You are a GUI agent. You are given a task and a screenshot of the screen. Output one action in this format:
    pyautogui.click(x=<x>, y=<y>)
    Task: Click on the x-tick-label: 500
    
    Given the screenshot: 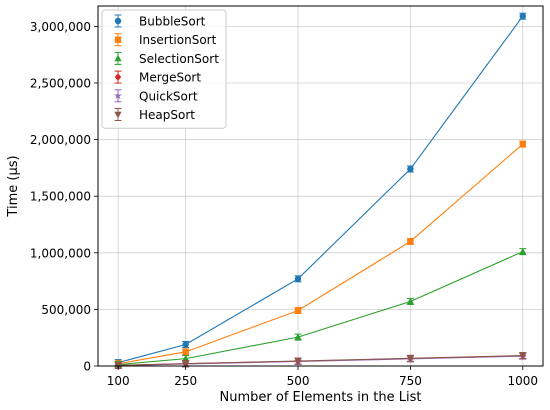 What is the action you would take?
    pyautogui.click(x=298, y=381)
    